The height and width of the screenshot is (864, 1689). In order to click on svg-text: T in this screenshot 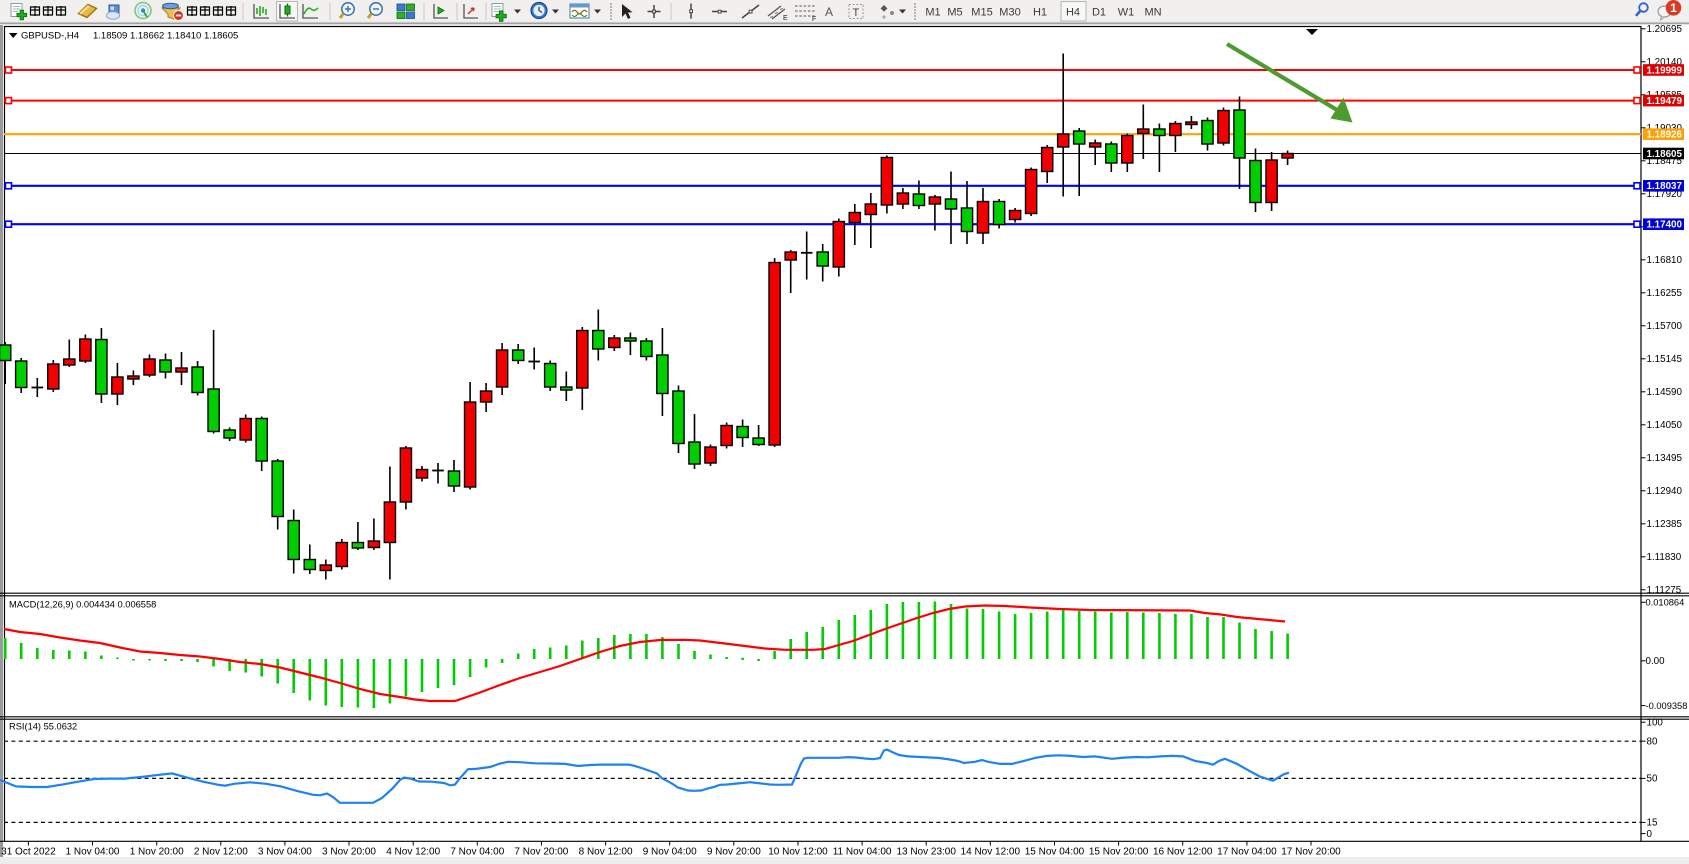, I will do `click(856, 13)`.